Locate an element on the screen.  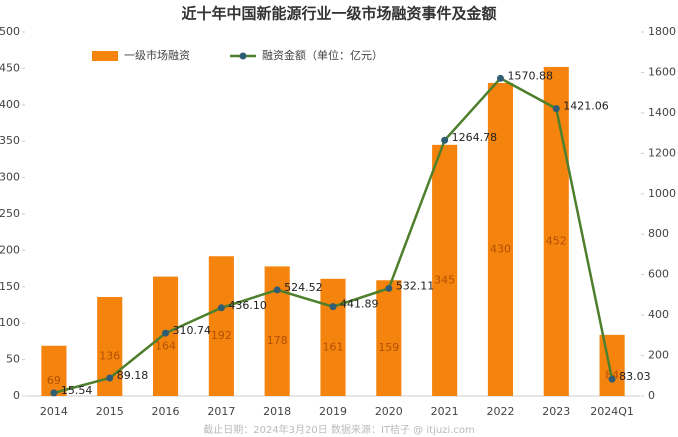
legend-marker is located at coordinates (243, 56).